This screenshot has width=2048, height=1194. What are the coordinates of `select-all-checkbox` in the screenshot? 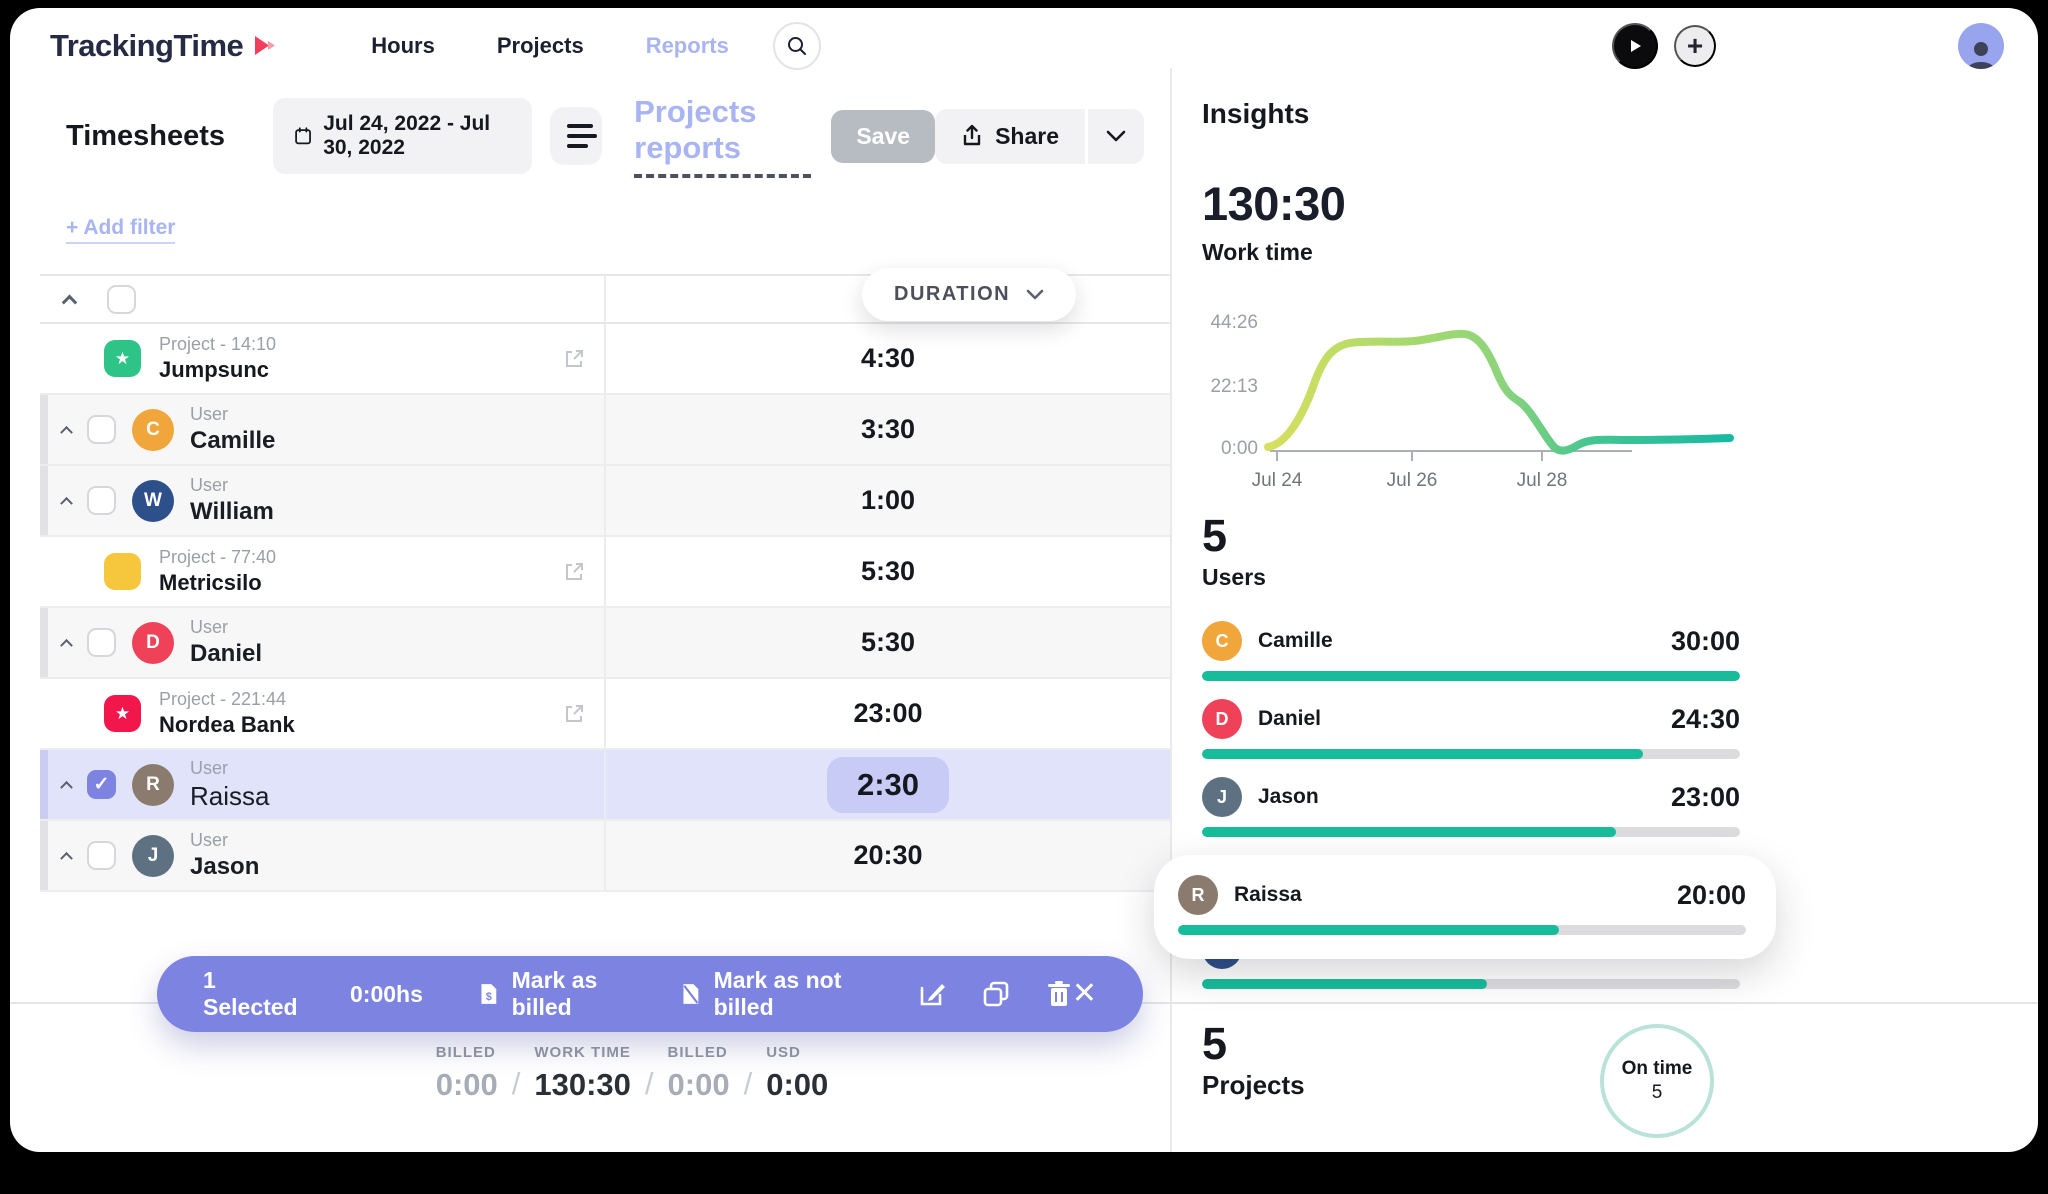 It's located at (121, 299).